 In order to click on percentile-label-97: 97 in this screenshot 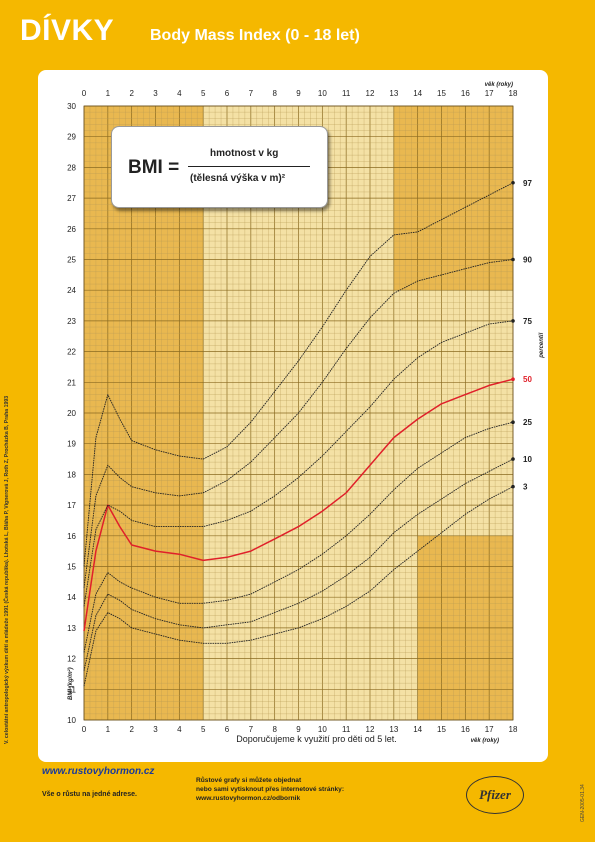, I will do `click(527, 183)`.